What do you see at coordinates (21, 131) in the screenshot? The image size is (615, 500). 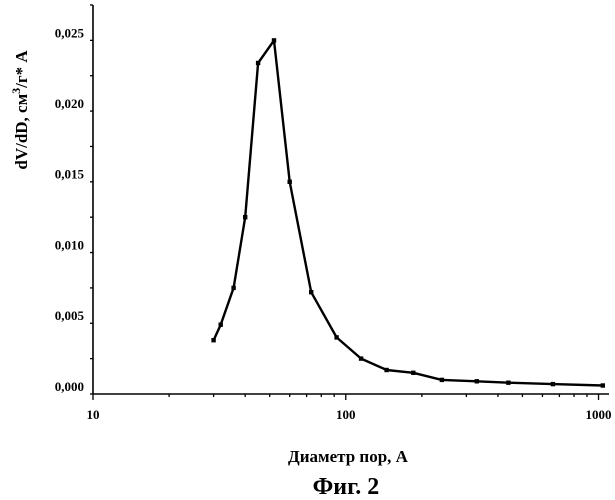 I see `y-axis-title-main: dV/dD, см` at bounding box center [21, 131].